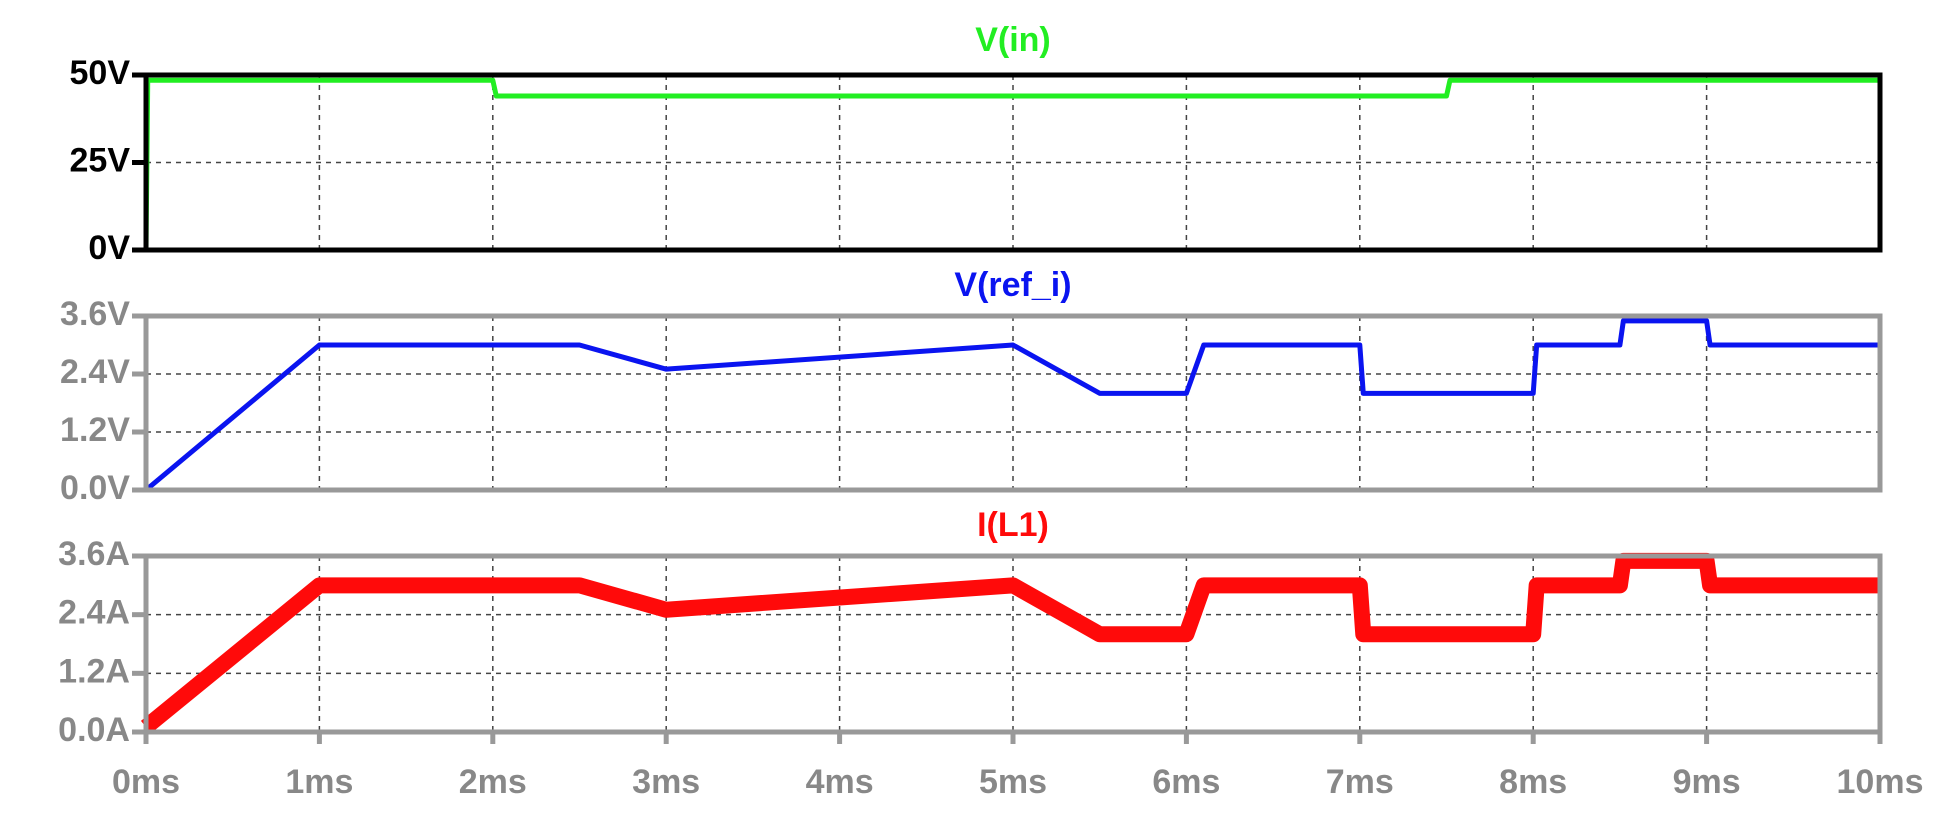  Describe the element at coordinates (94, 613) in the screenshot. I see `y-tick-label: 2.4A` at that location.